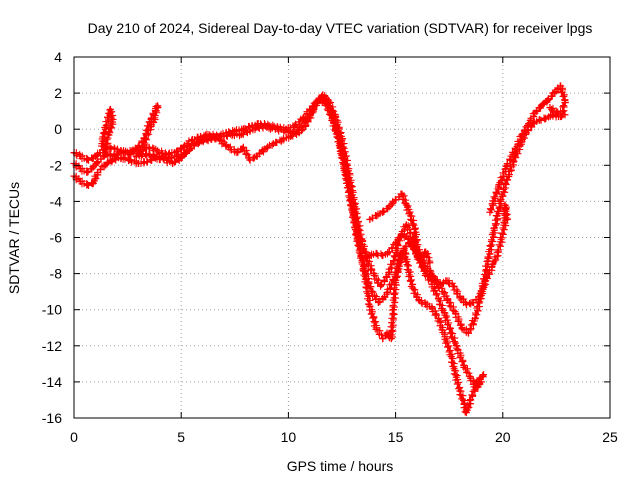 This screenshot has height=480, width=640. What do you see at coordinates (58, 93) in the screenshot?
I see `y-tick-label: 2` at bounding box center [58, 93].